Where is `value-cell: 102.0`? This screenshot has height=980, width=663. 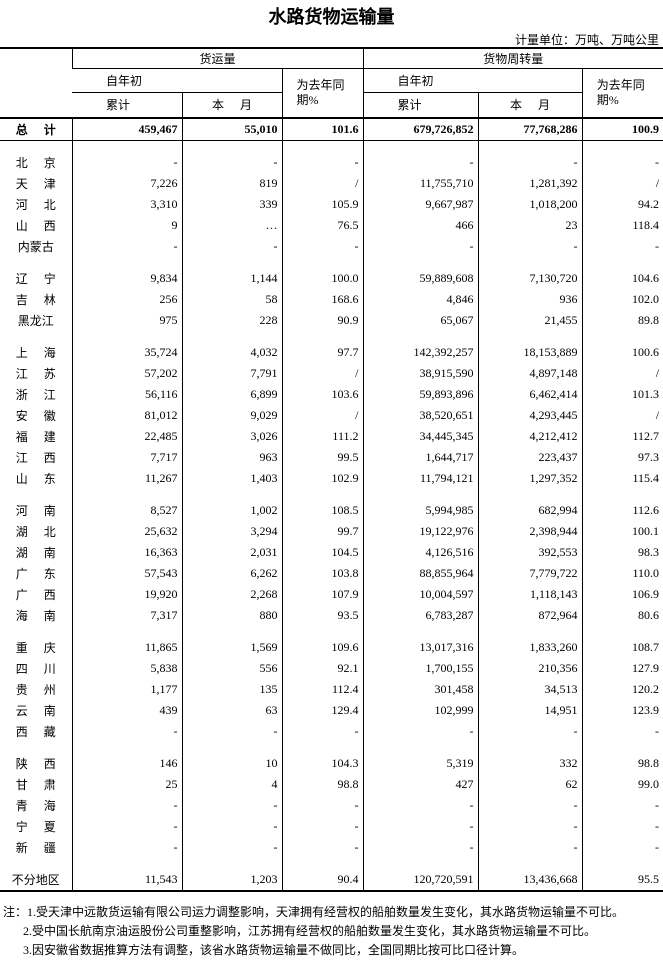 value-cell: 102.0 is located at coordinates (622, 299).